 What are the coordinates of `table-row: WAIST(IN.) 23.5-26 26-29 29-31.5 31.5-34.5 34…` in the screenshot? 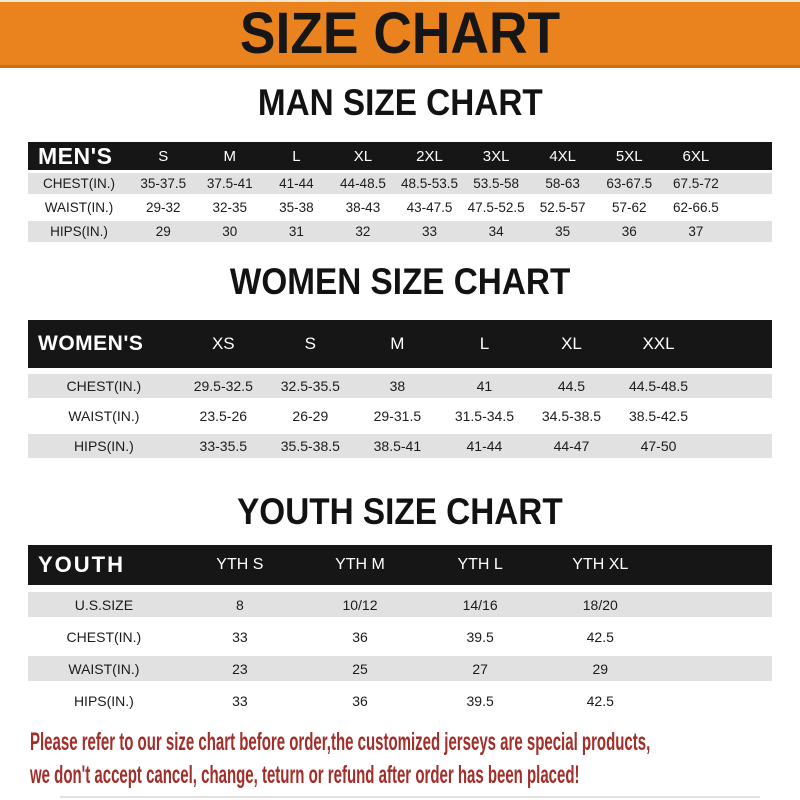 It's located at (400, 416).